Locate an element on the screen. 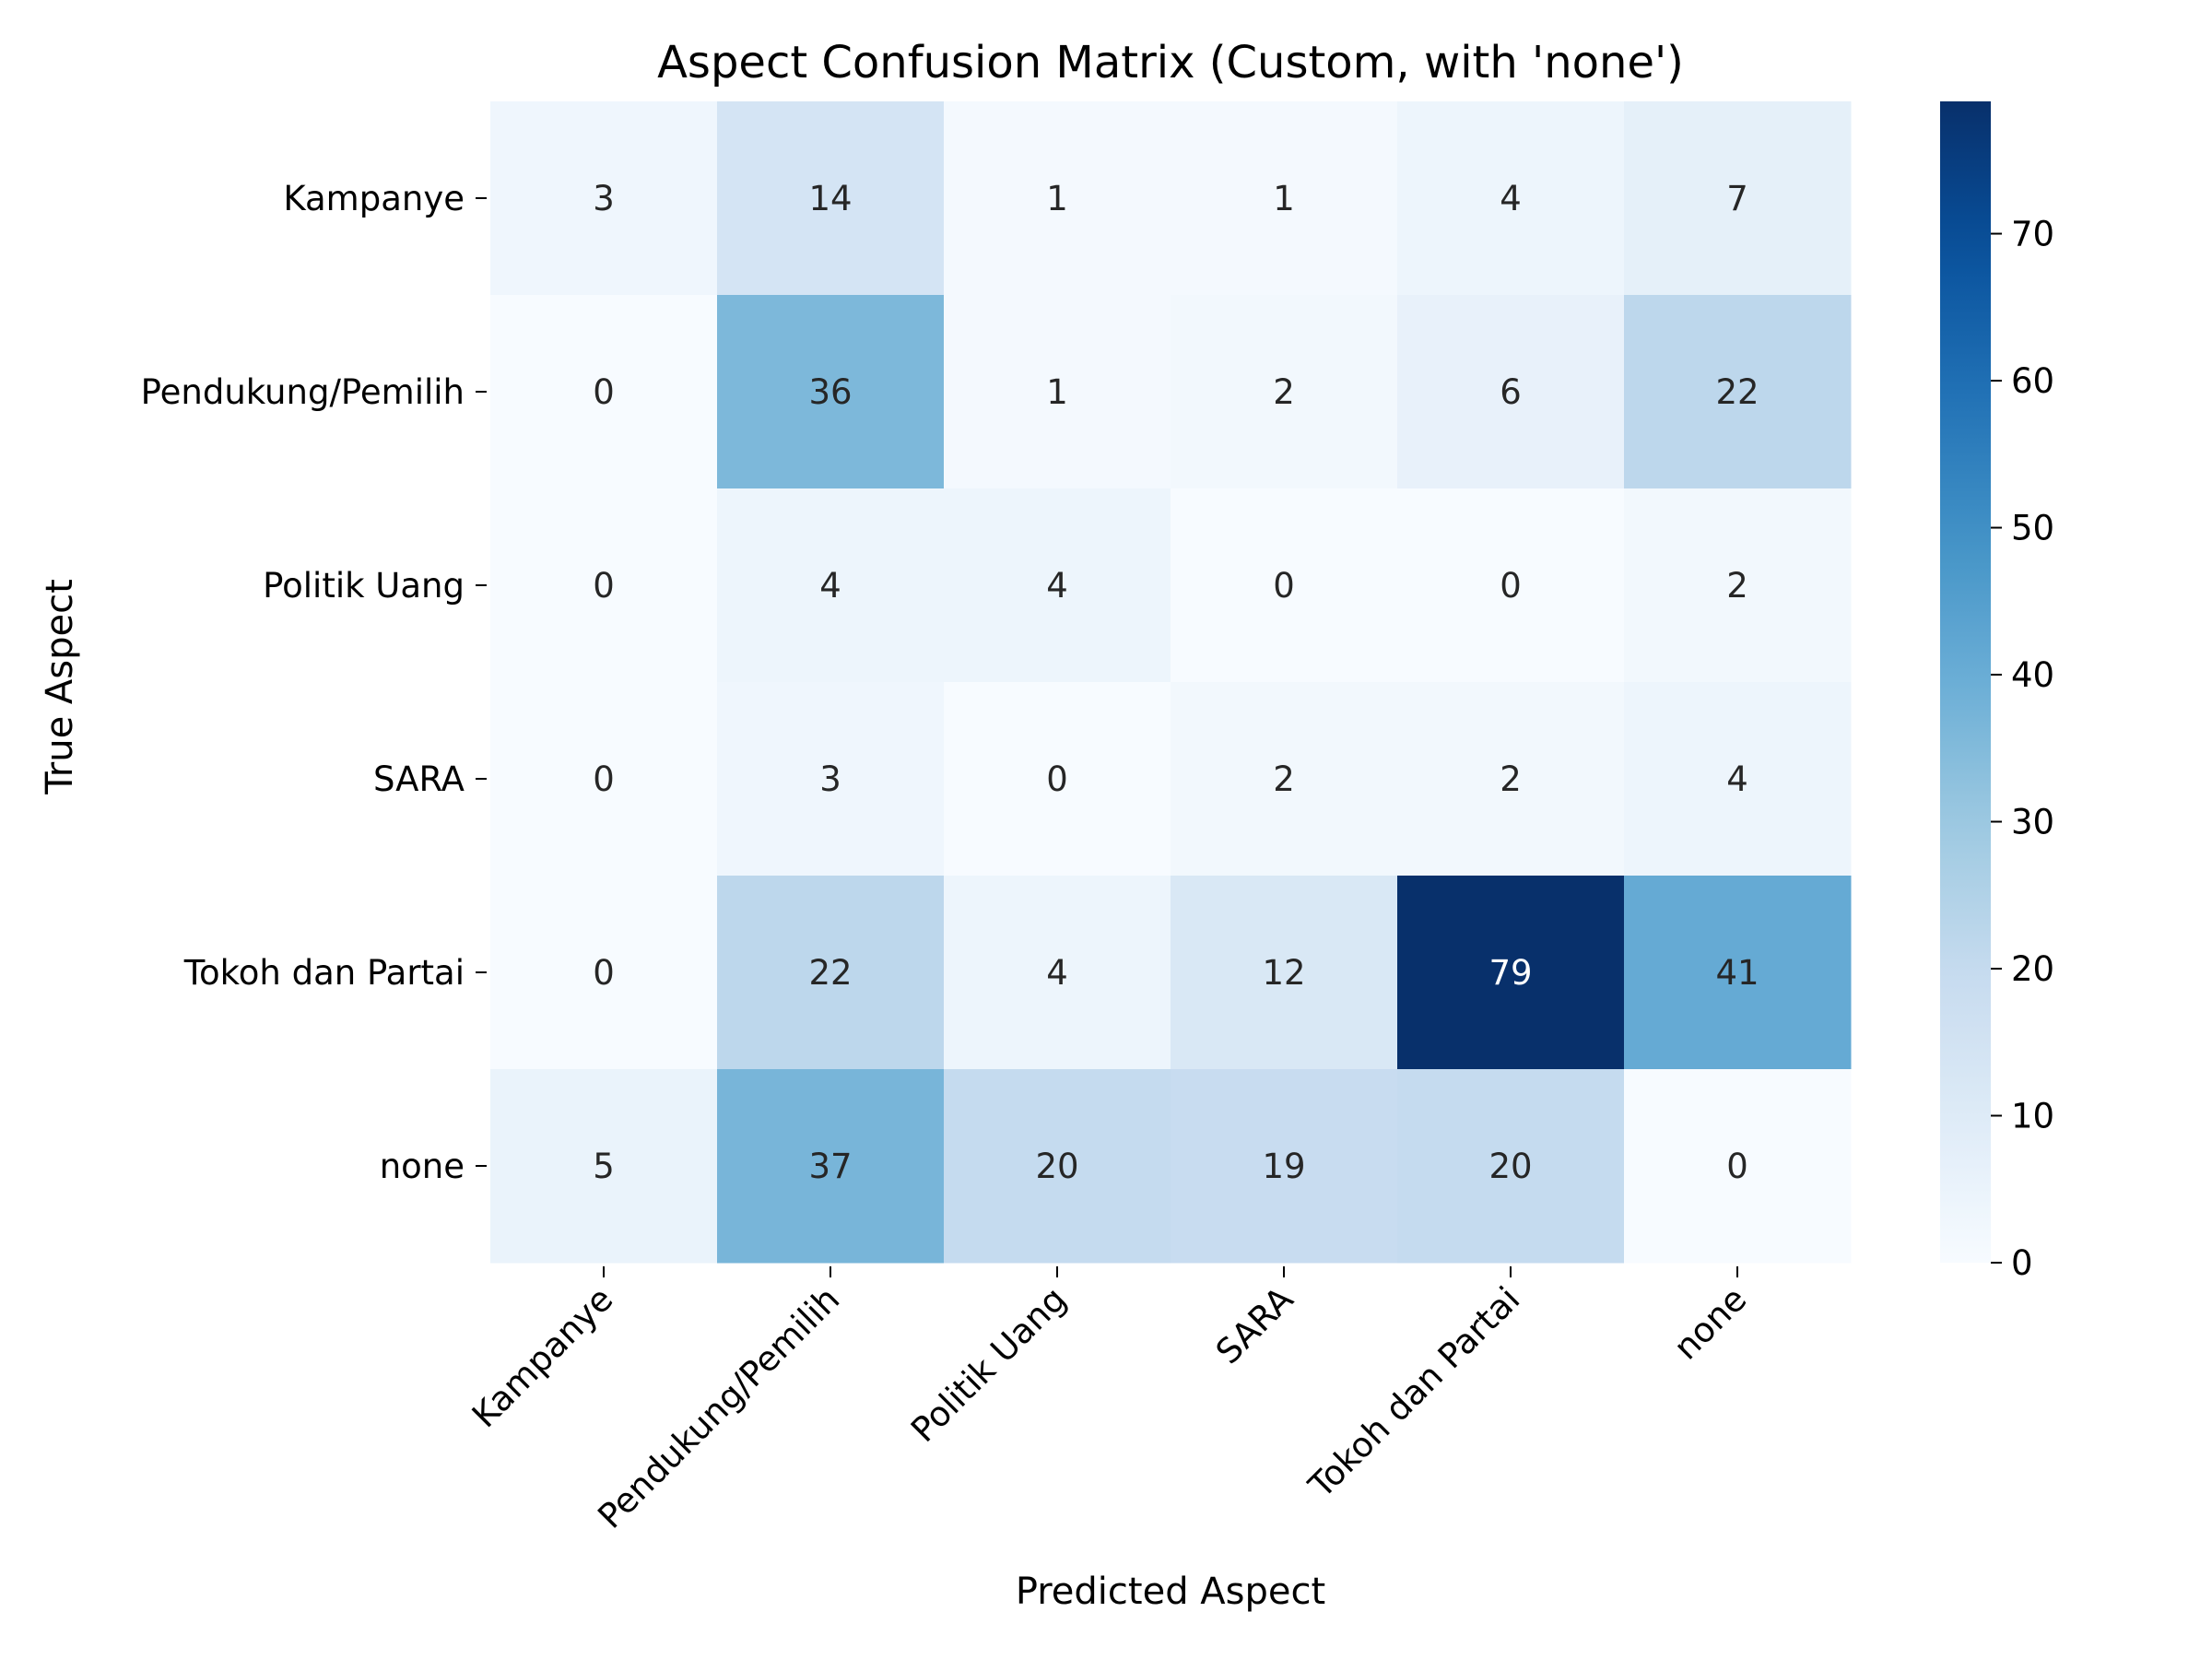 This screenshot has height=1659, width=2212. y-tick-label: none is located at coordinates (422, 1166).